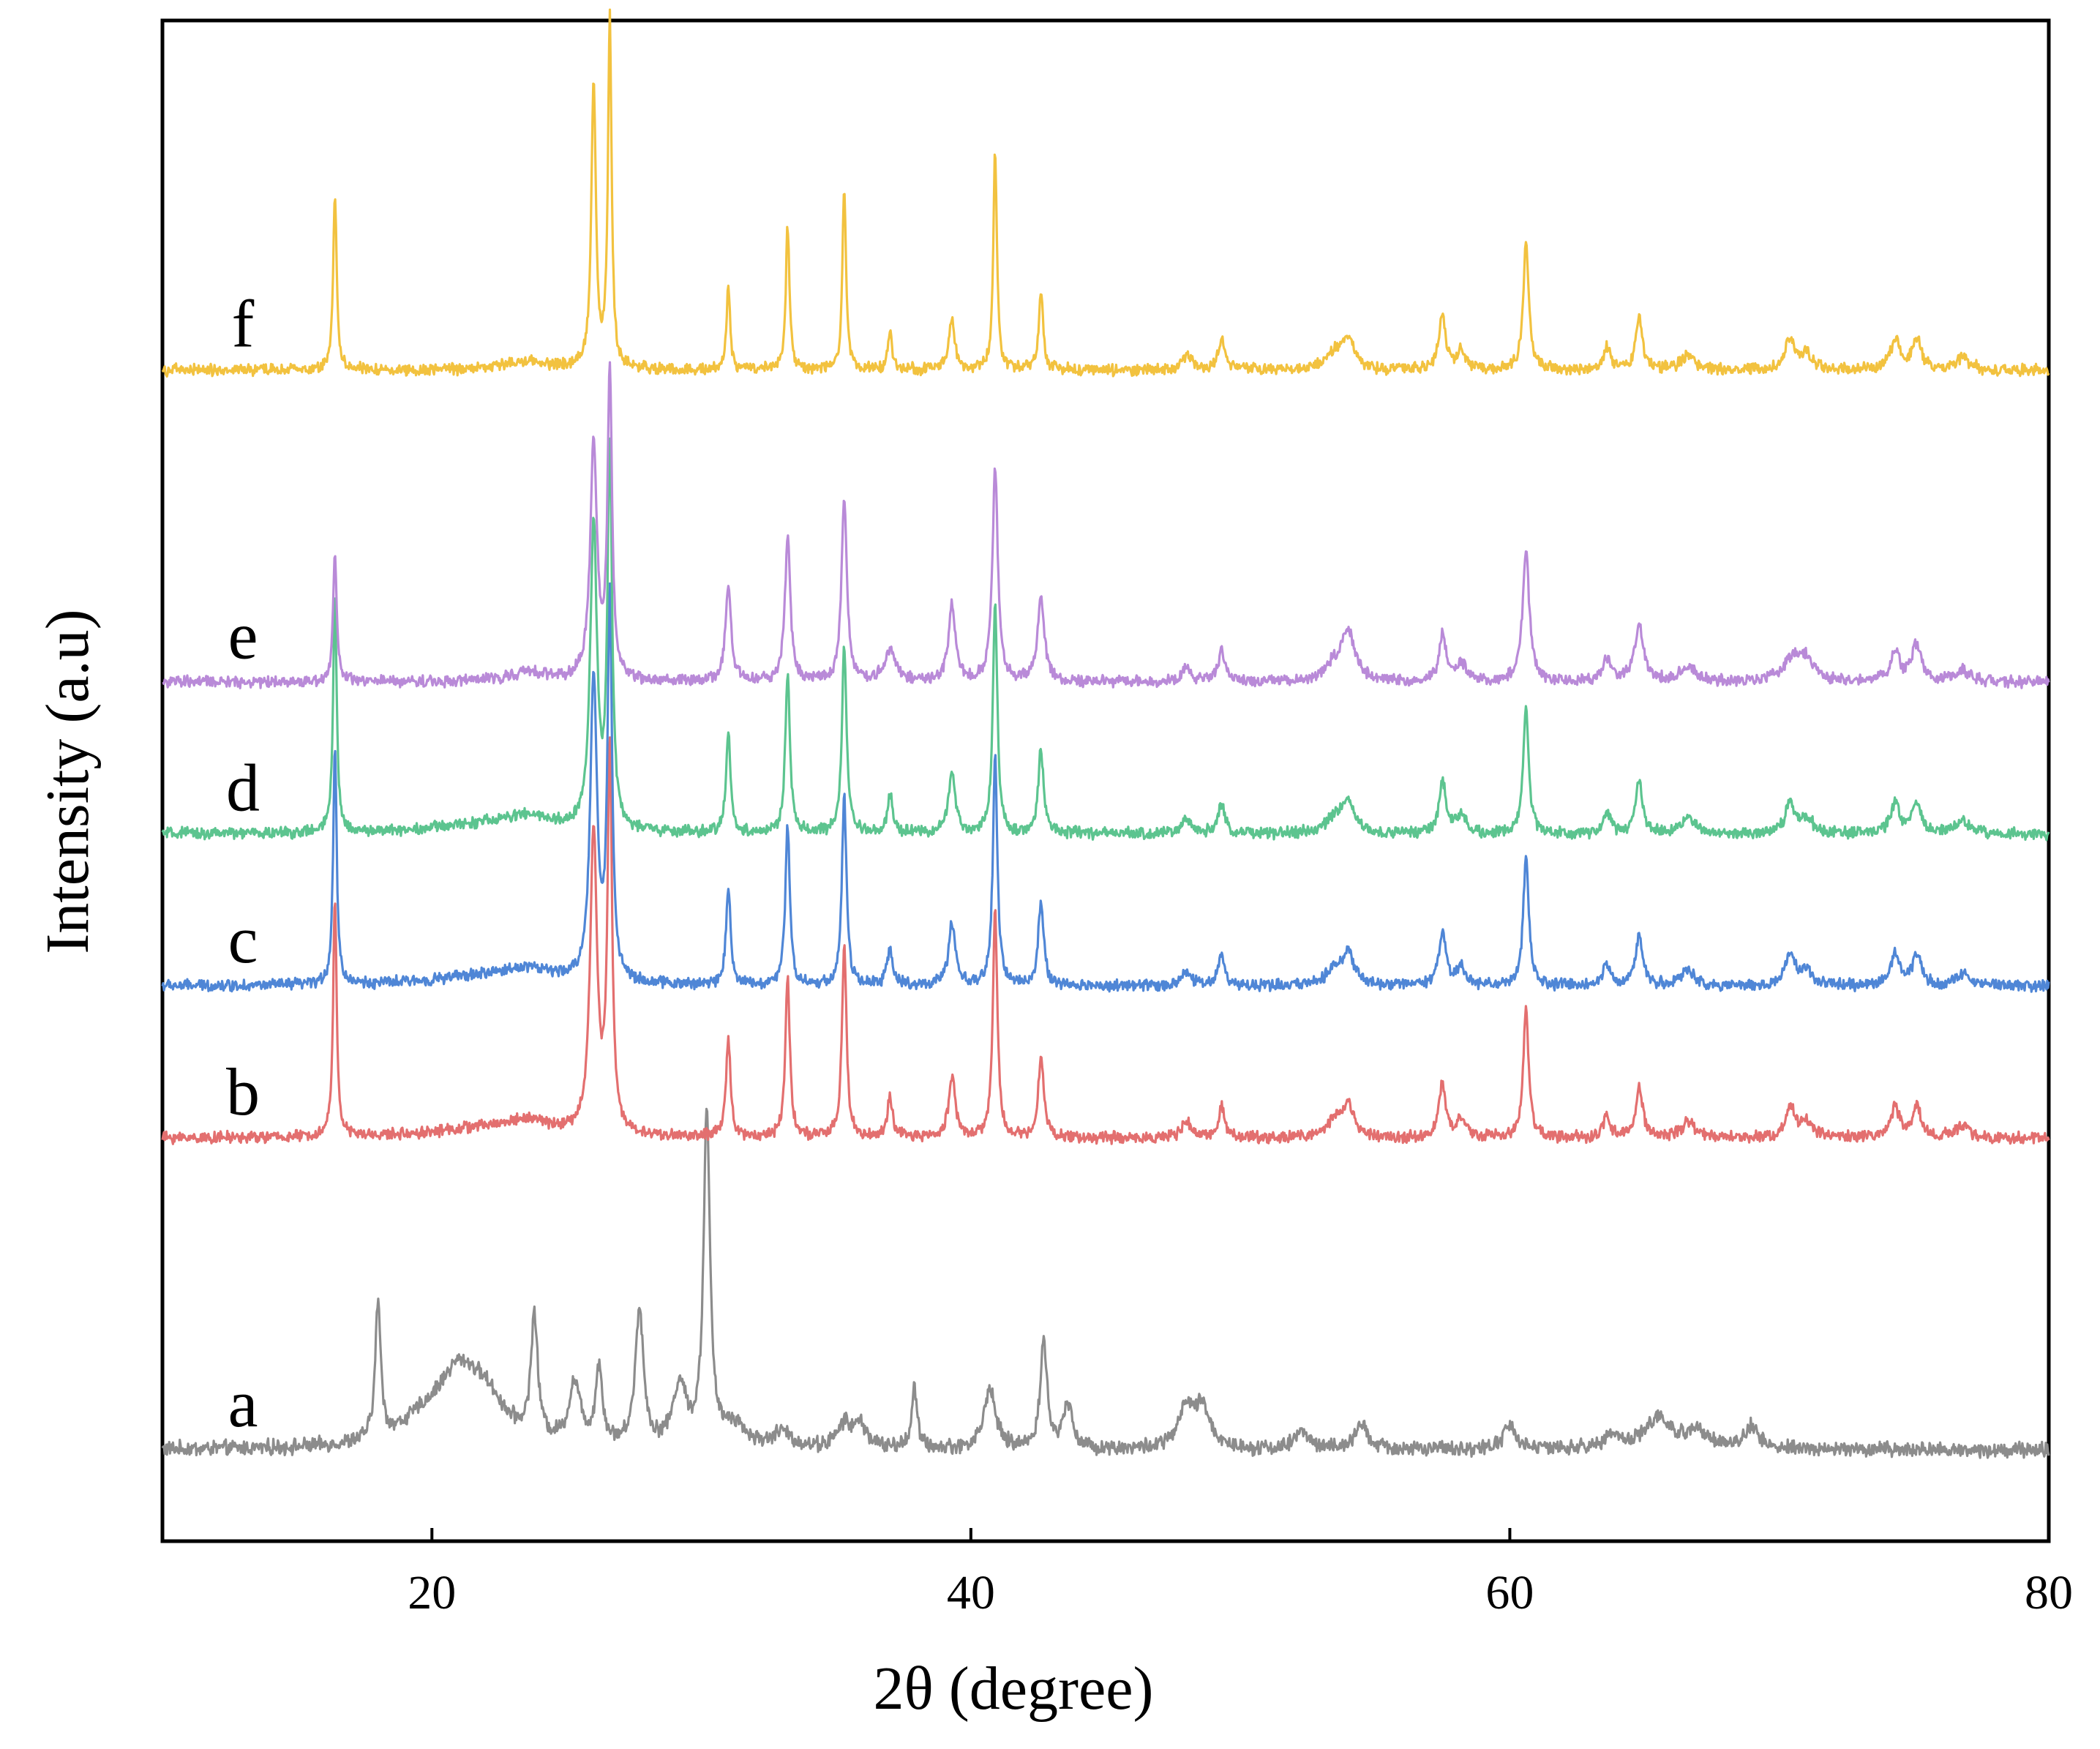  I want to click on series-label-e: e, so click(243, 636).